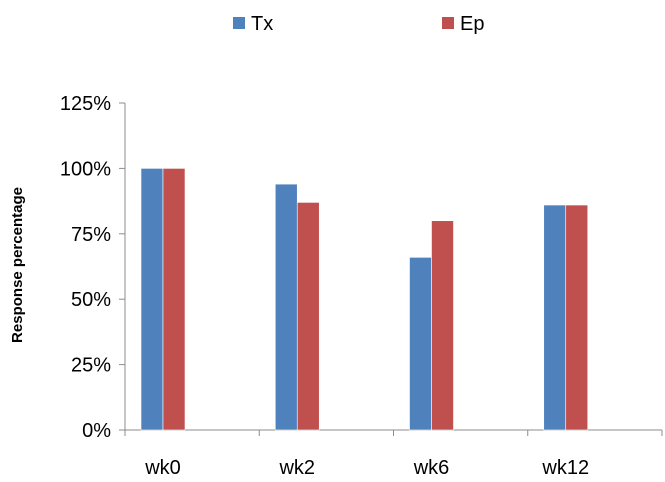 Image resolution: width=665 pixels, height=482 pixels. Describe the element at coordinates (91, 300) in the screenshot. I see `y-tick-label: 50%` at that location.